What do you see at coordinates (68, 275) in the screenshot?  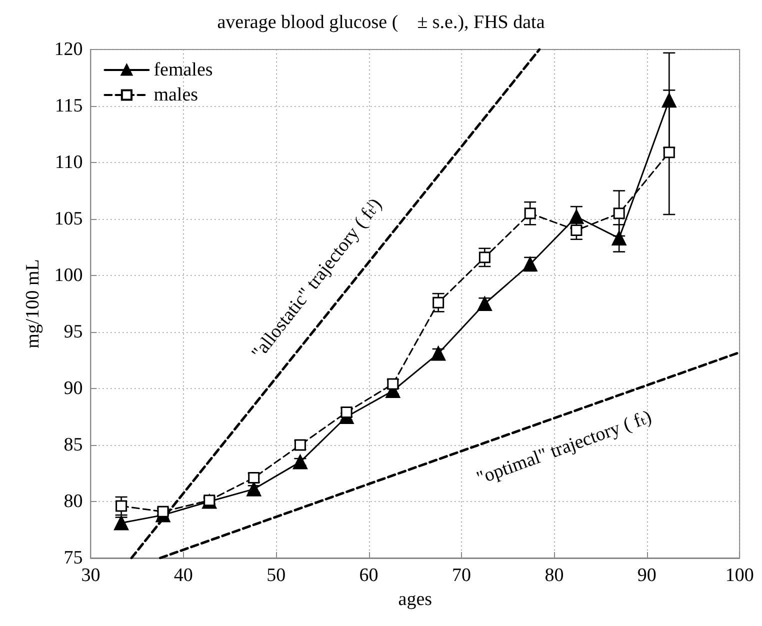 I see `y-tick-label: 100` at bounding box center [68, 275].